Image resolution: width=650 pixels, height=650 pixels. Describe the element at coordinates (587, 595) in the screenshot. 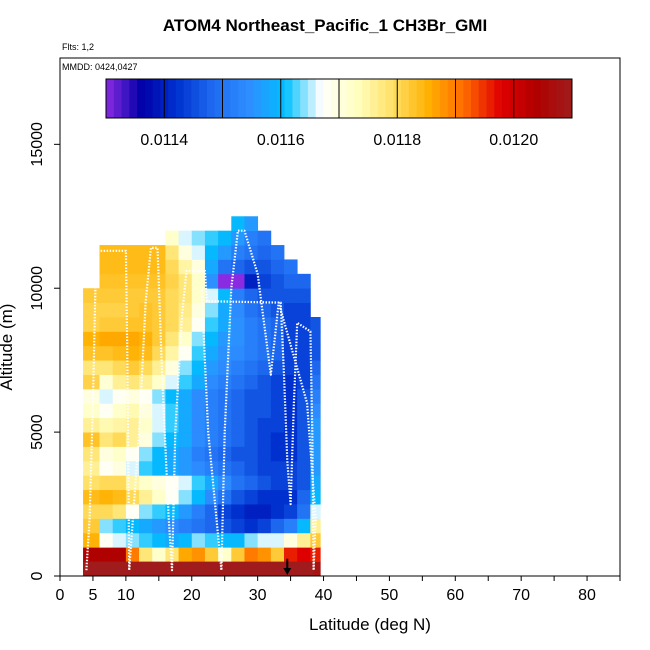

I see `x-tick-label: 80` at that location.